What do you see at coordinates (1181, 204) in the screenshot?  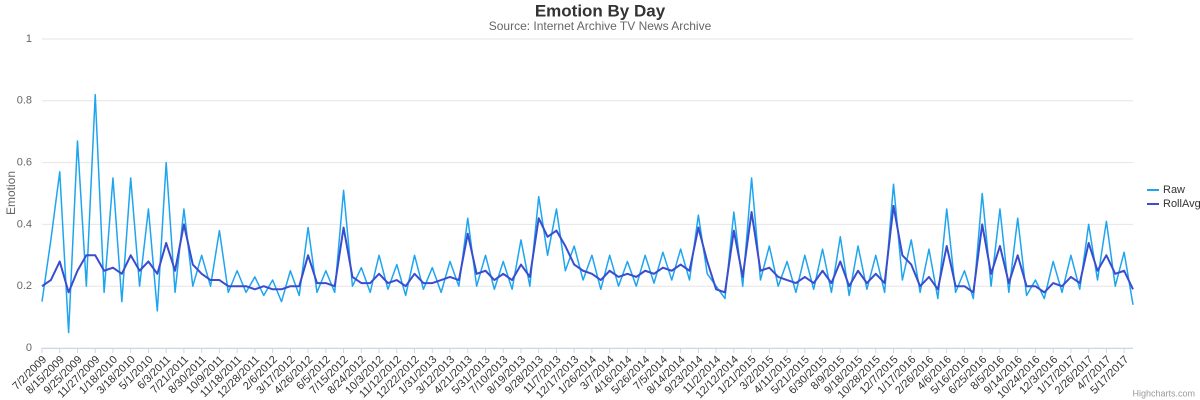 I see `legend-label: RollAvg` at bounding box center [1181, 204].